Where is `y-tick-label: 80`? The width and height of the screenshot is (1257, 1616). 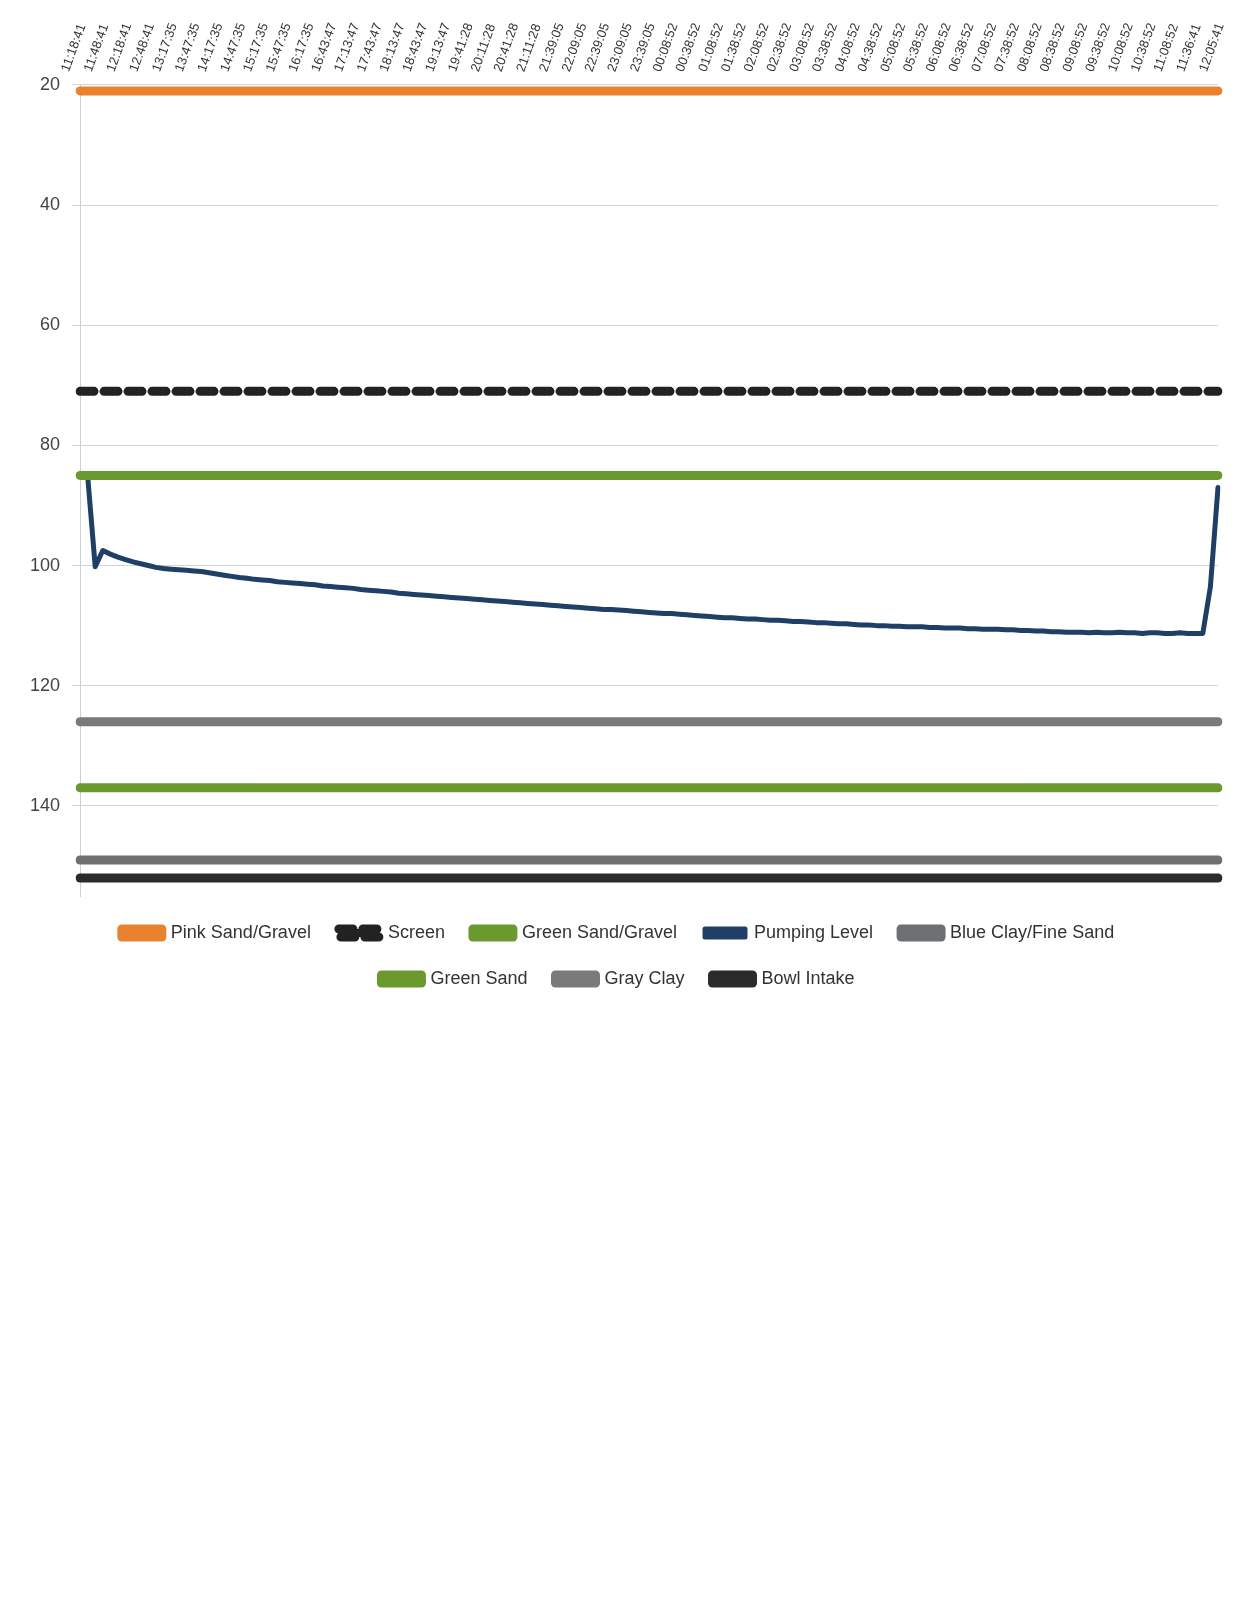 y-tick-label: 80 is located at coordinates (50, 444).